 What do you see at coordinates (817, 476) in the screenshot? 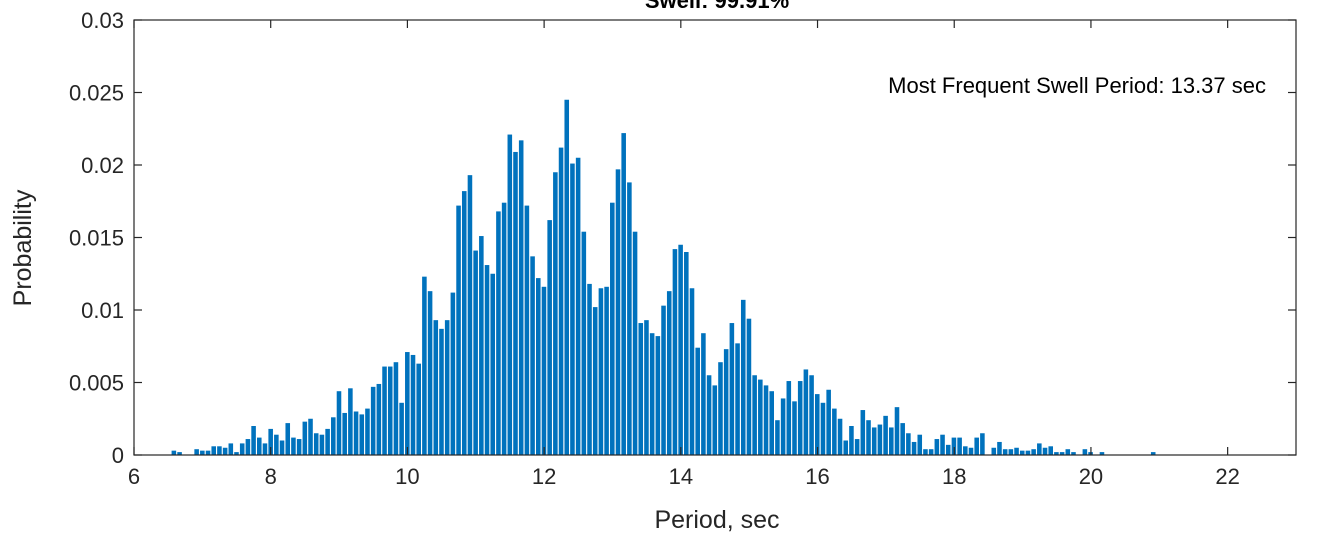
I see `x-tick-label: 16` at bounding box center [817, 476].